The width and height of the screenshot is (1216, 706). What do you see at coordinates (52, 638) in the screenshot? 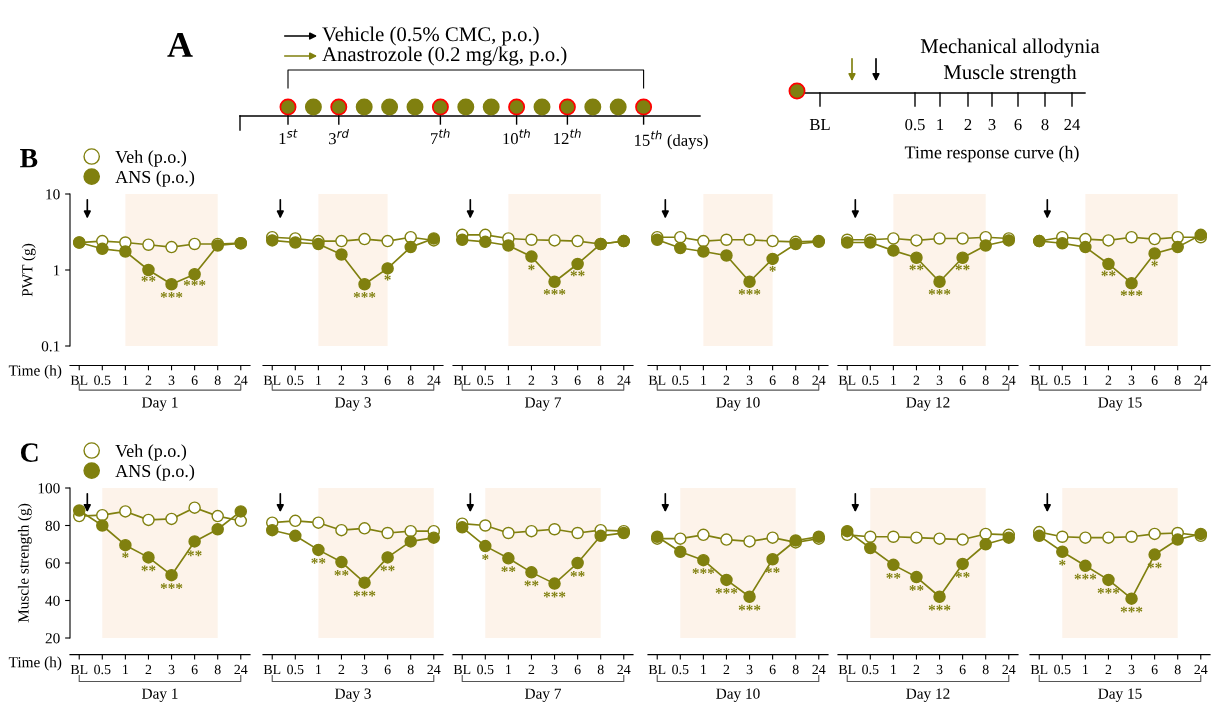
I see `y-tick-label: 20` at bounding box center [52, 638].